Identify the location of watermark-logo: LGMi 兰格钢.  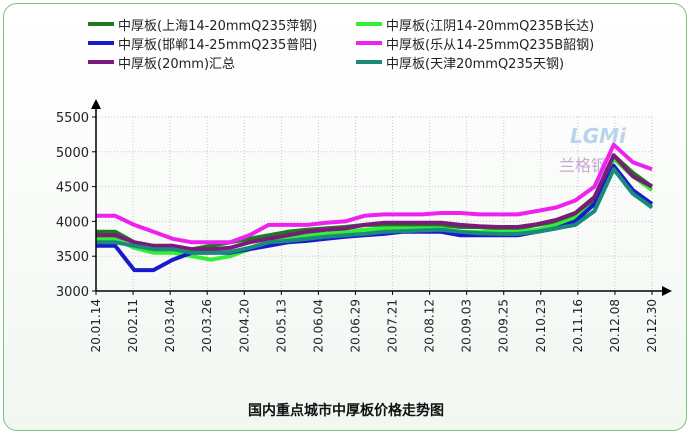
(593, 149).